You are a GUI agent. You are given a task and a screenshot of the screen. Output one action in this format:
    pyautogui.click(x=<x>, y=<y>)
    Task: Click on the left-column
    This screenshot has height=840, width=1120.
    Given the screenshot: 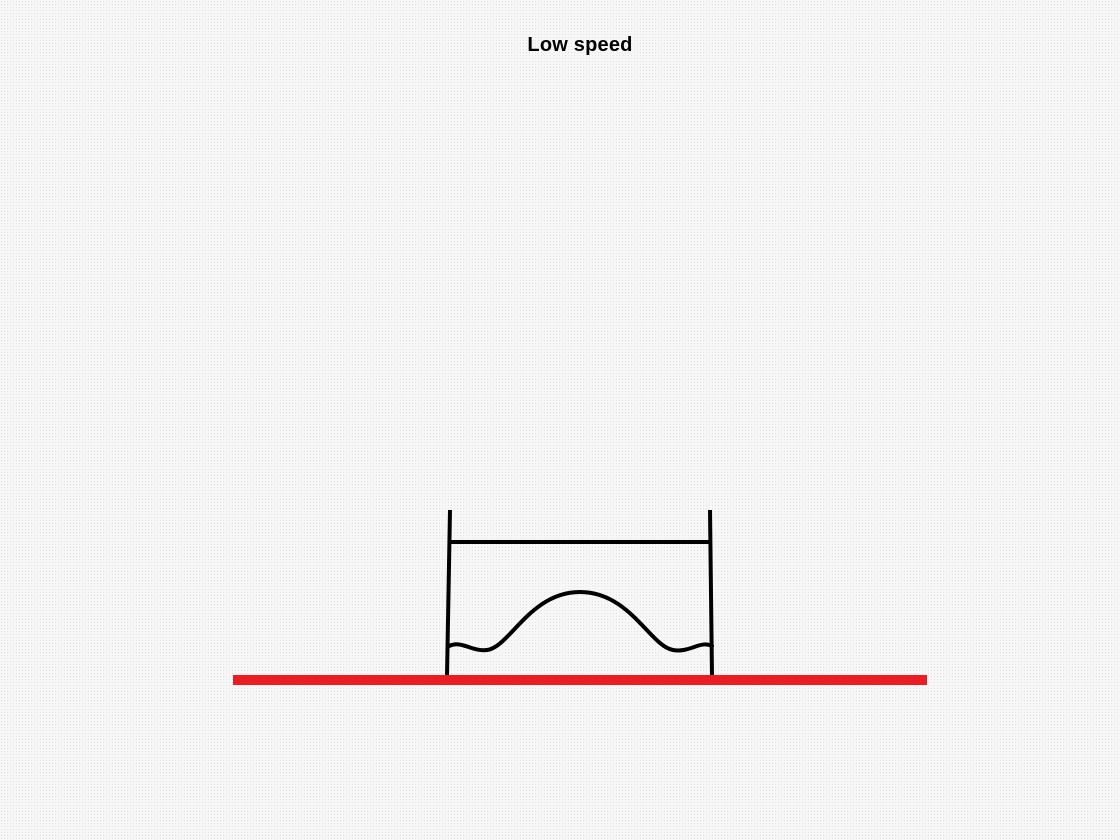 What is the action you would take?
    pyautogui.click(x=448, y=593)
    